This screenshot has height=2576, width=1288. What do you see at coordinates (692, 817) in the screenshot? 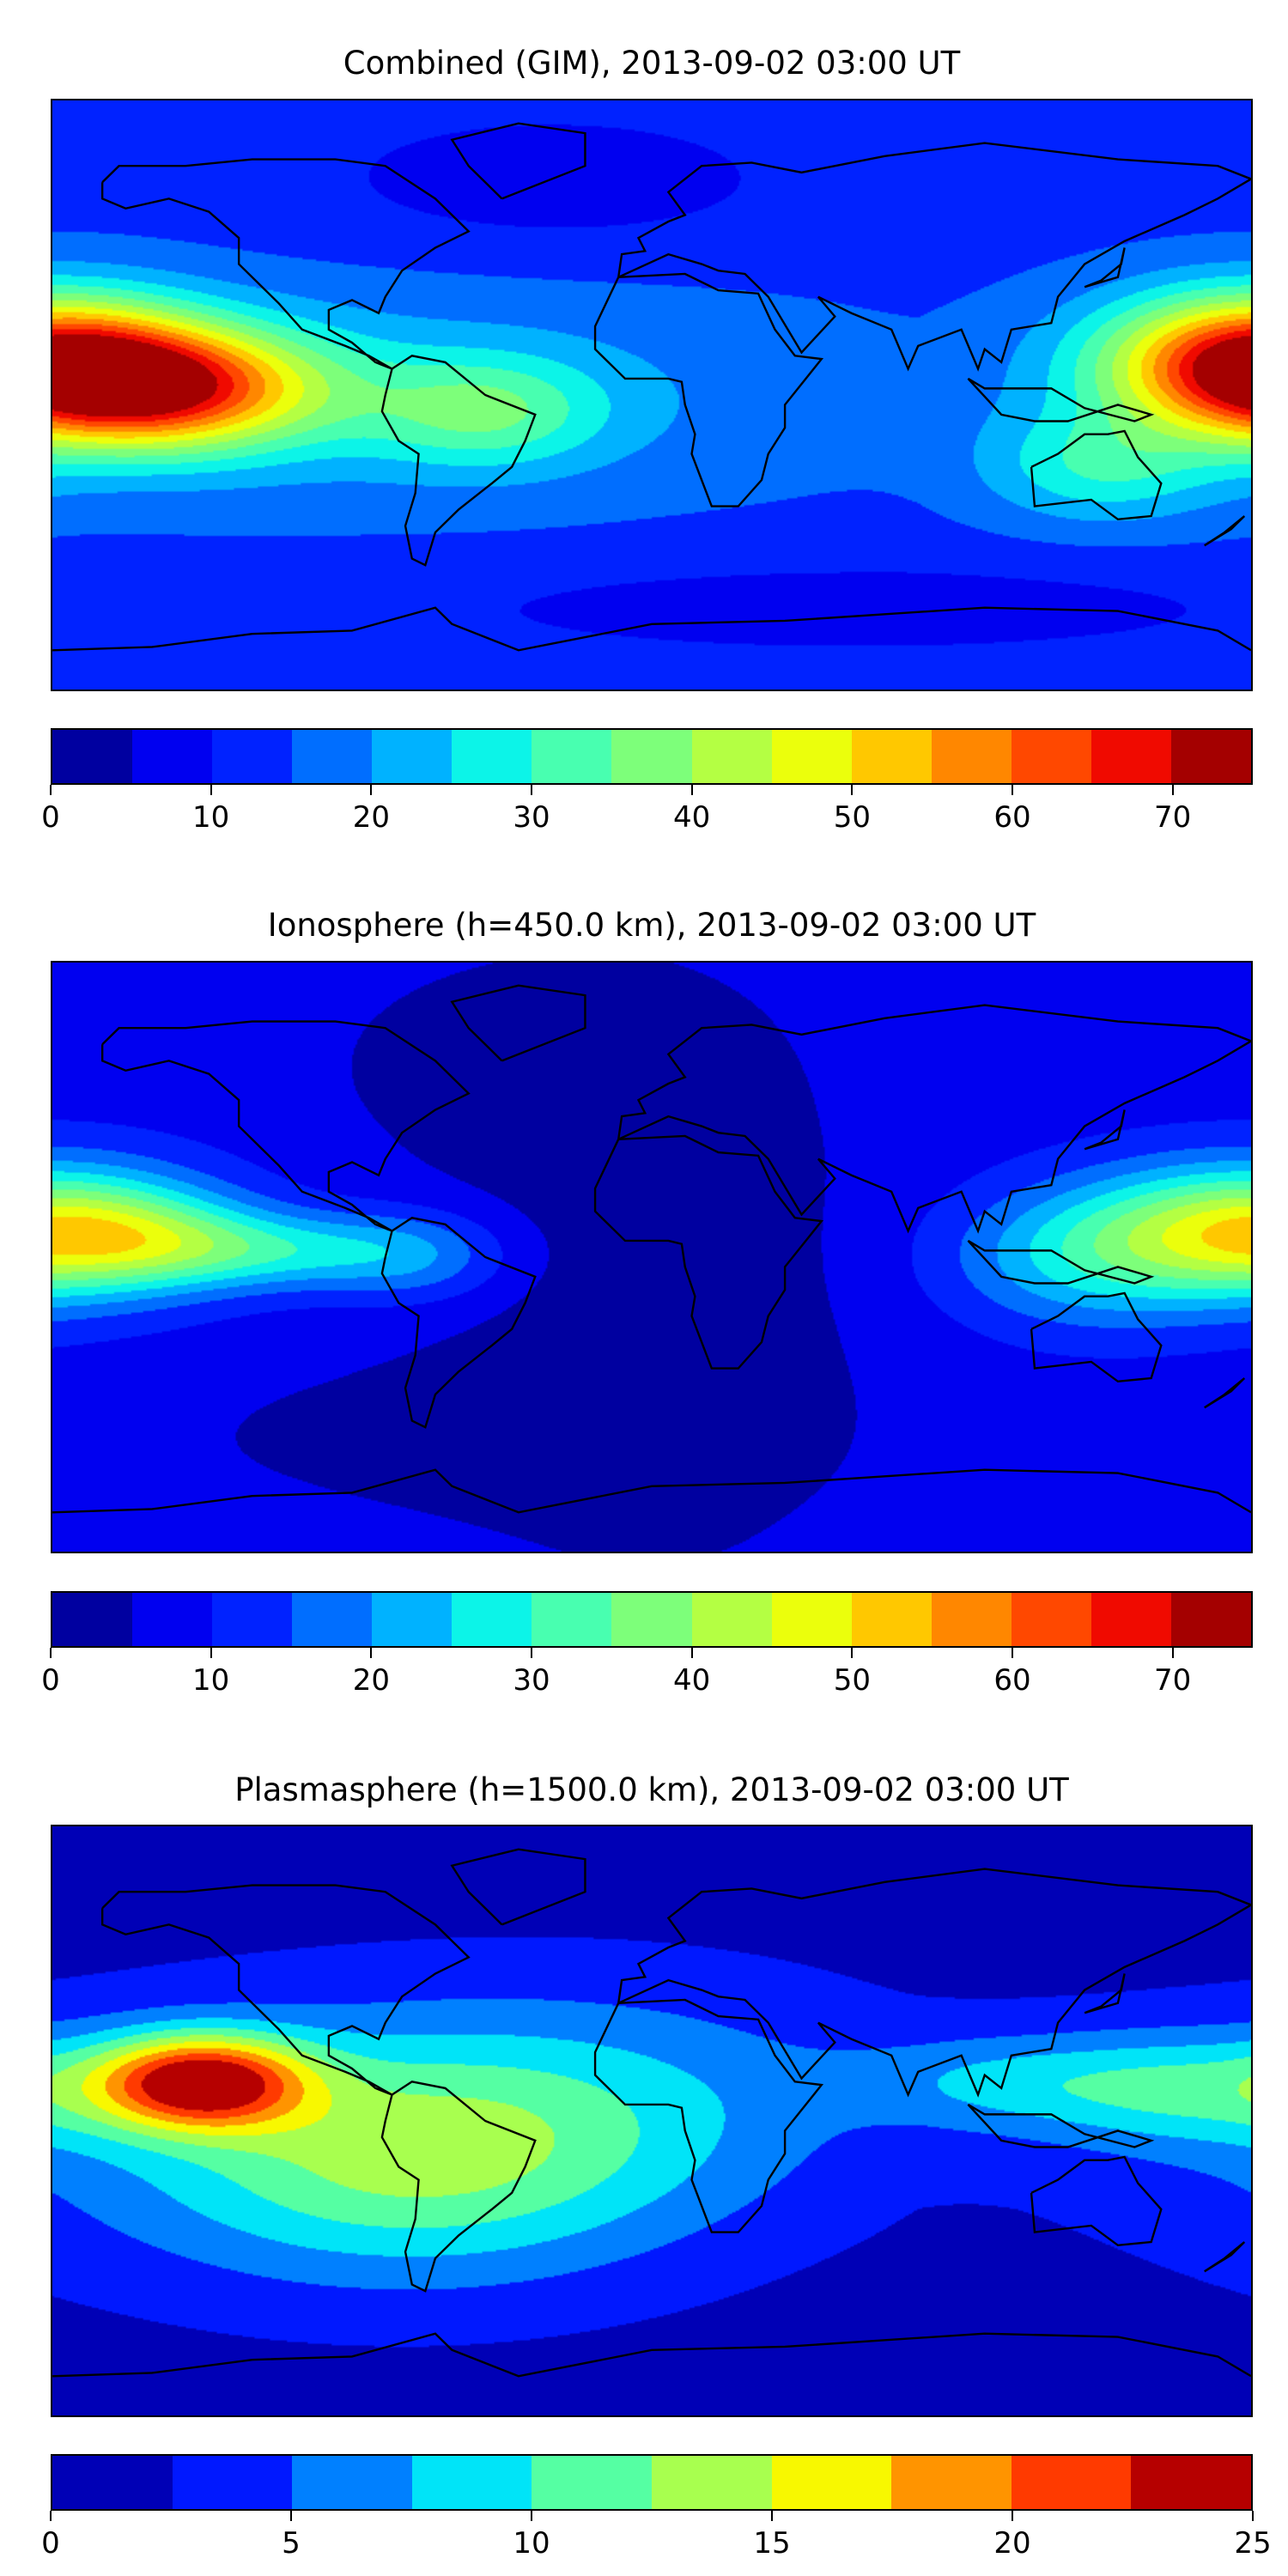
I see `colorbar-tick-label: 40` at bounding box center [692, 817].